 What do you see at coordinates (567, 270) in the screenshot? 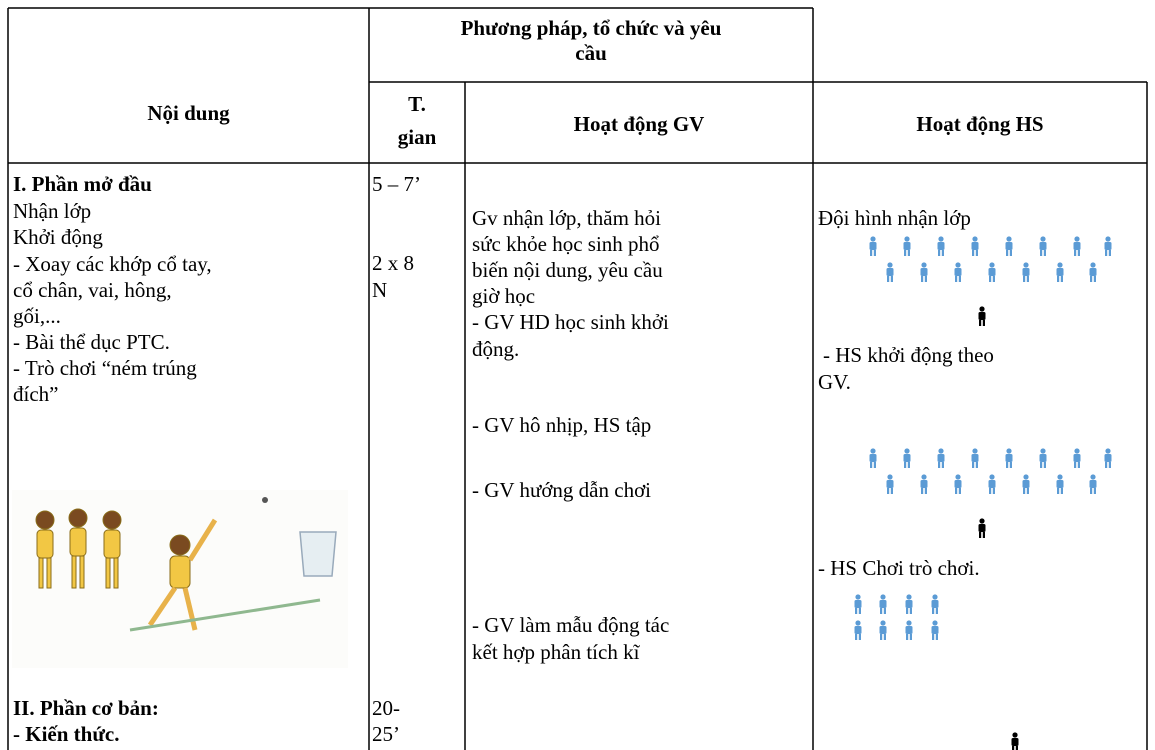
I see `cell-text: biến nội dung, yêu cầu` at bounding box center [567, 270].